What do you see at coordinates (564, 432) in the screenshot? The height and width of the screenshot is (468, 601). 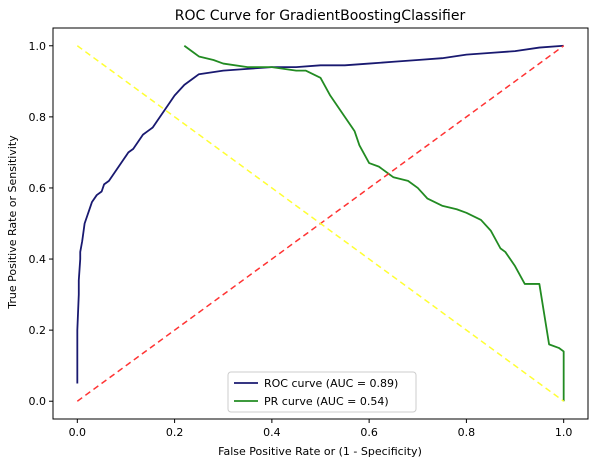 I see `x-tick-label: 1.0` at bounding box center [564, 432].